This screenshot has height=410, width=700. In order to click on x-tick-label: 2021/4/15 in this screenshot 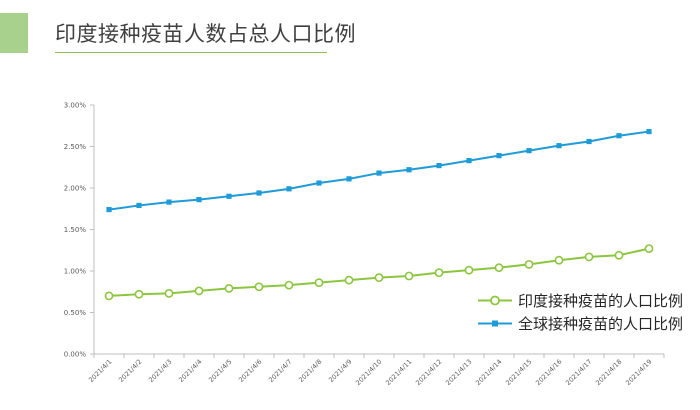, I will do `click(518, 372)`.